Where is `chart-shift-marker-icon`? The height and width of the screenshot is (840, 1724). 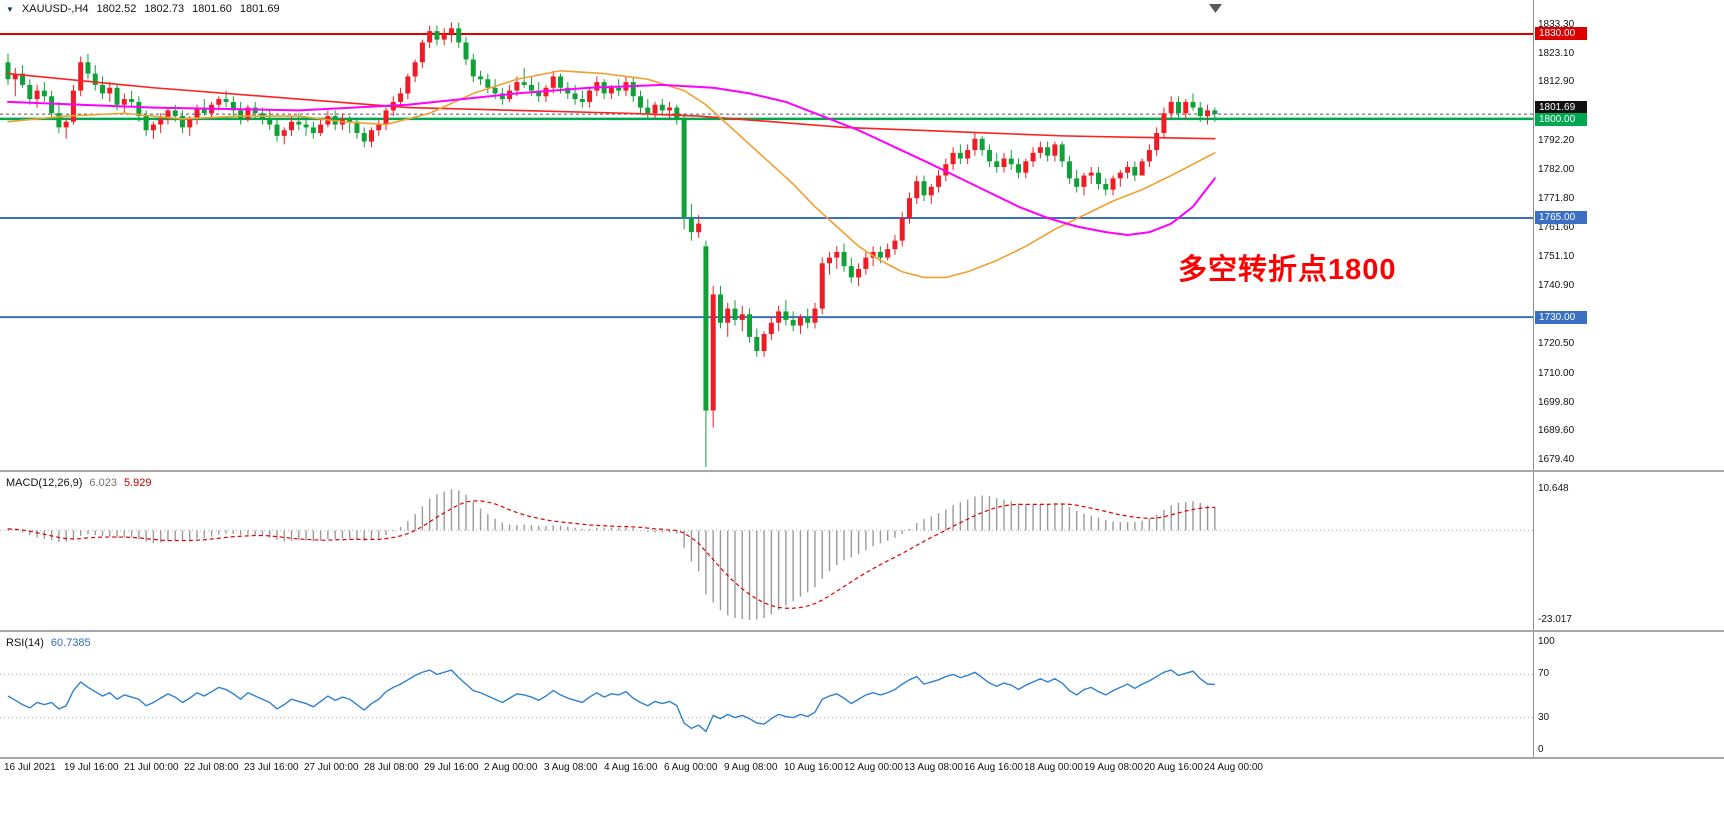
chart-shift-marker-icon is located at coordinates (1215, 8).